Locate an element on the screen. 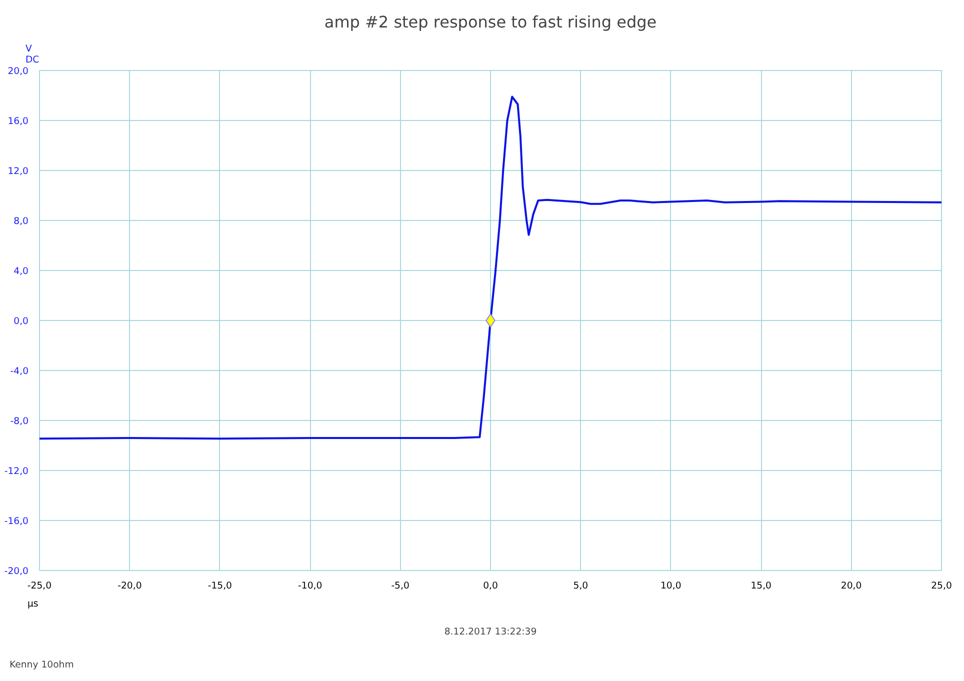 This screenshot has width=964, height=681. x-tick-label: -5,0 is located at coordinates (400, 586).